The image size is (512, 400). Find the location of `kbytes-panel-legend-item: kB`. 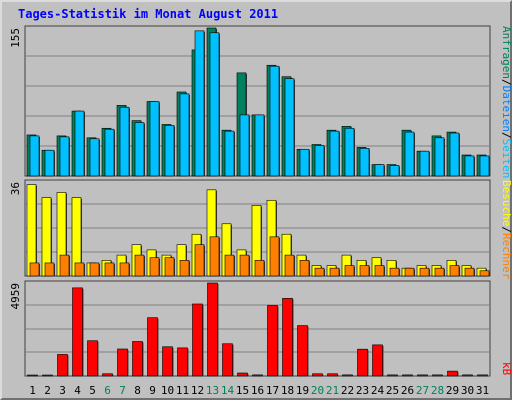

kbytes-panel-legend-item: kB is located at coordinates (506, 369).